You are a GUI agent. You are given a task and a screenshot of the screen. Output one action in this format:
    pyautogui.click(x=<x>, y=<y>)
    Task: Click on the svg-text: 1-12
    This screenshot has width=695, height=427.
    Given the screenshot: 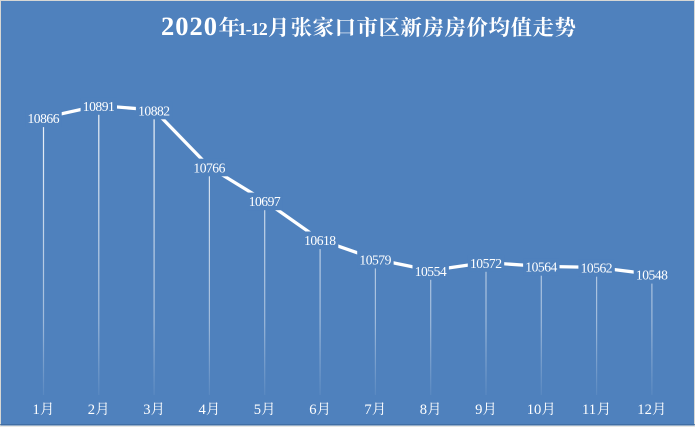 What is the action you would take?
    pyautogui.click(x=253, y=29)
    